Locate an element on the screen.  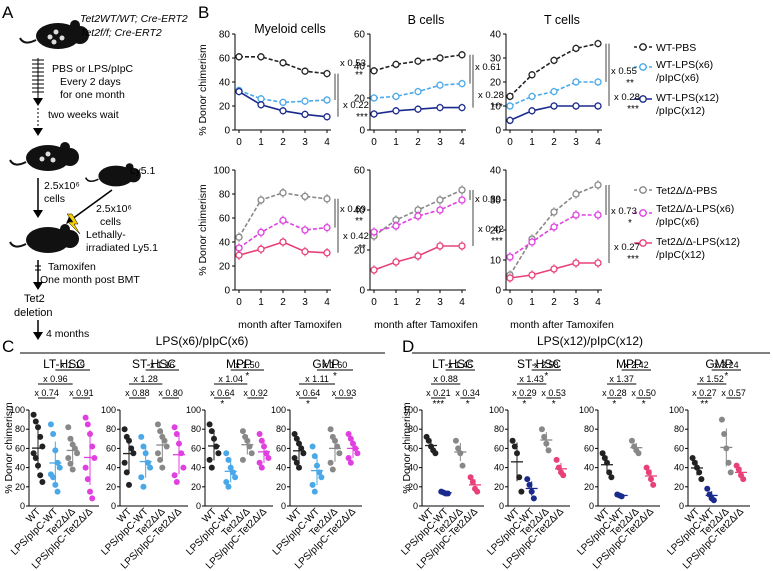
panel-d-title: LPS(x12)/pIpC(x12) is located at coordinates (590, 341).